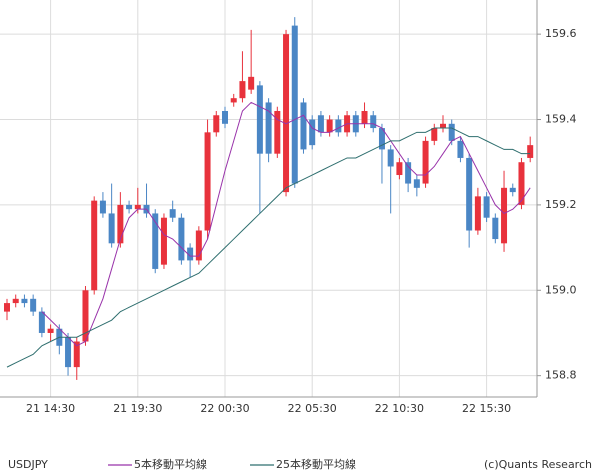 Image resolution: width=600 pixels, height=475 pixels. I want to click on y-tick-label: 159.4, so click(561, 119).